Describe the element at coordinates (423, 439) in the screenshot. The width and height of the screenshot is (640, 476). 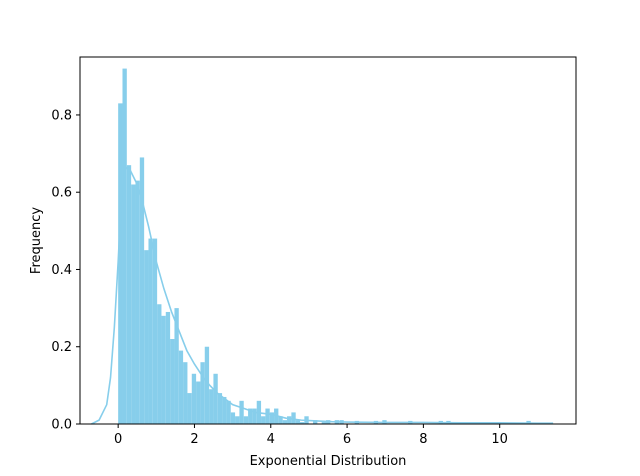
I see `x-tick-label: 8` at that location.